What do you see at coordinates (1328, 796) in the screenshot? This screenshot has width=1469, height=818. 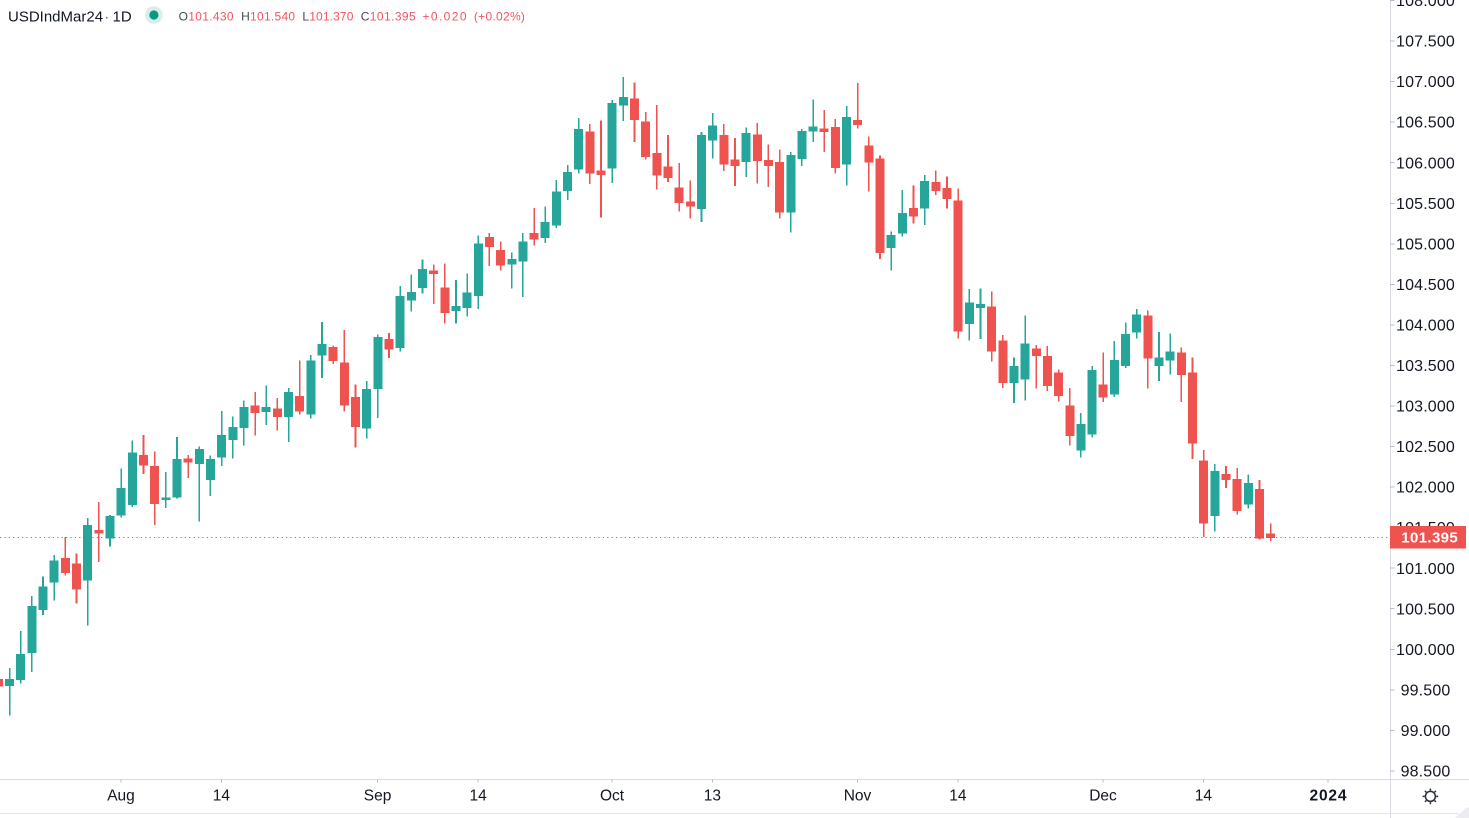 I see `svg-text: 2024` at bounding box center [1328, 796].